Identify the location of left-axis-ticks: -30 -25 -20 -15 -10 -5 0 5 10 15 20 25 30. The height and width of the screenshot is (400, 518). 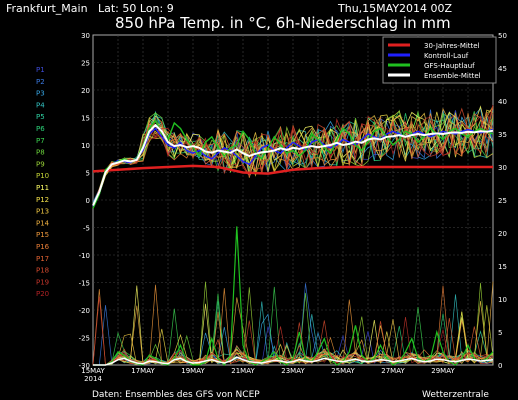
(84, 201).